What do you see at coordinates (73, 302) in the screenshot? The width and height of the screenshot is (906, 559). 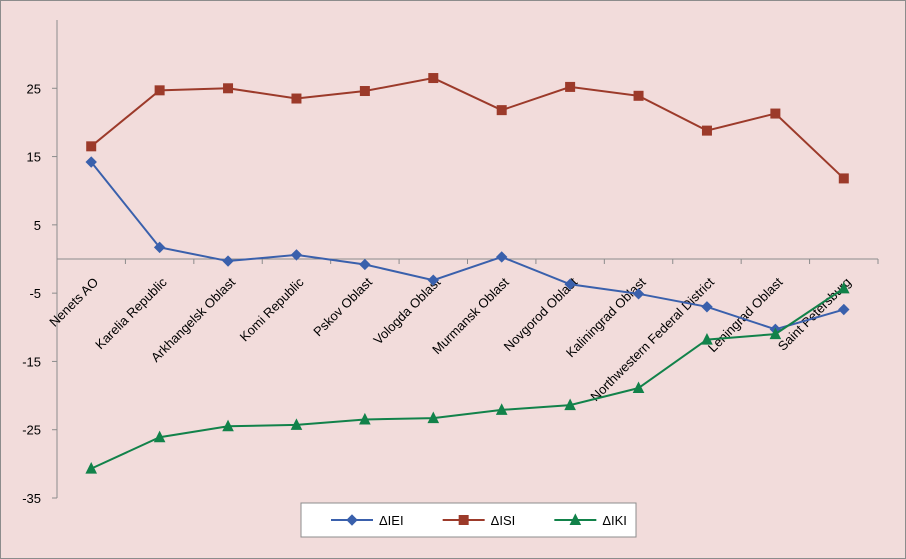 I see `x-tick-label: Nenets AO` at bounding box center [73, 302].